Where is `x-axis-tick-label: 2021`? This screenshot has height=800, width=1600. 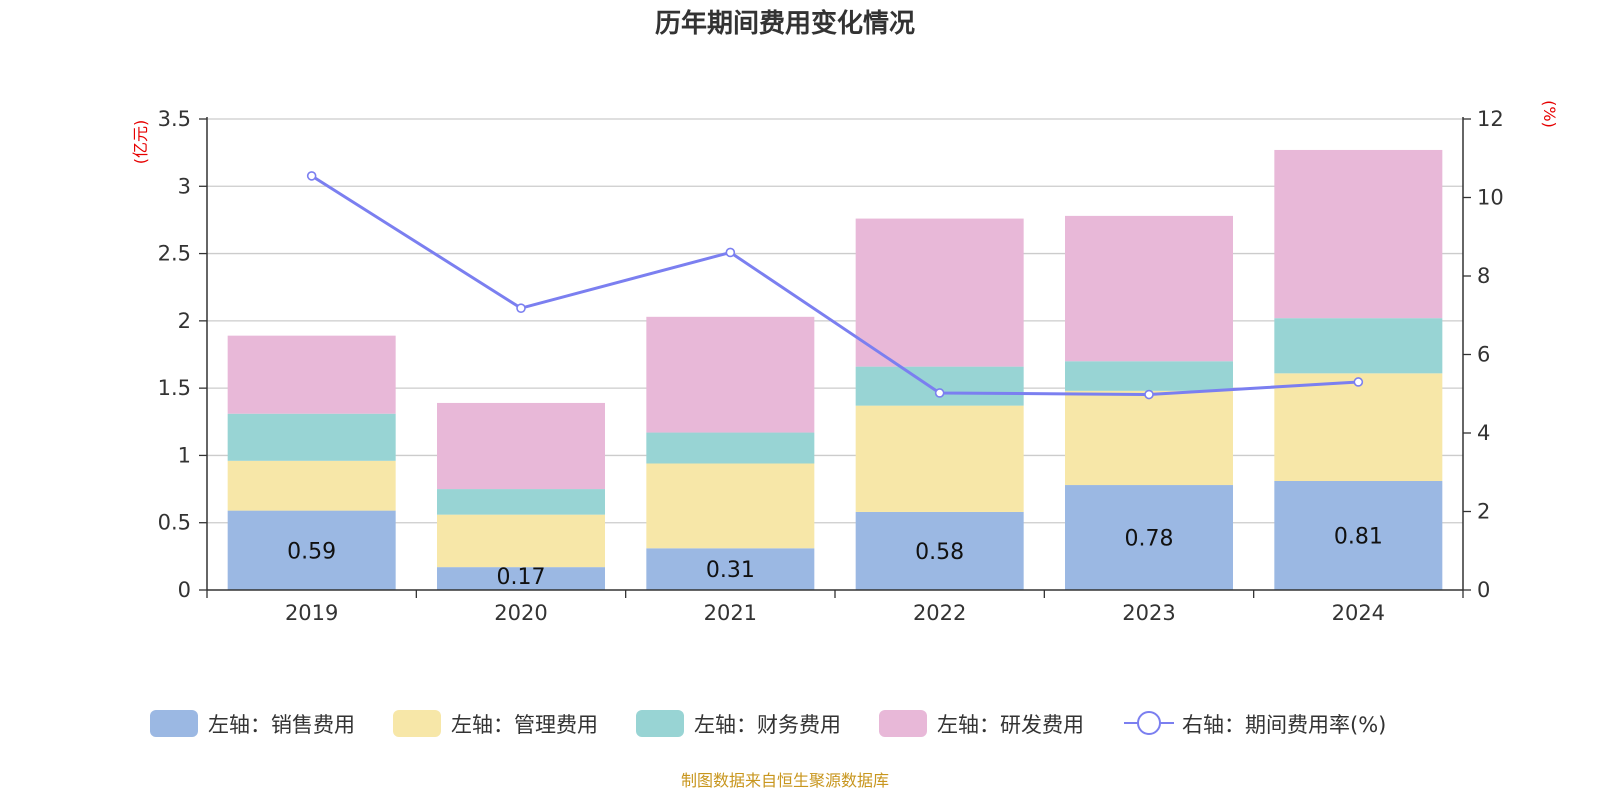 x-axis-tick-label: 2021 is located at coordinates (730, 613).